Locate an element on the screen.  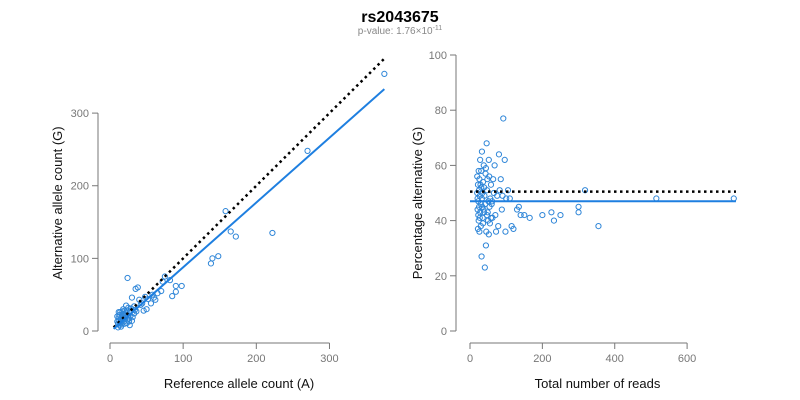
x-tick-label: 600 is located at coordinates (687, 359).